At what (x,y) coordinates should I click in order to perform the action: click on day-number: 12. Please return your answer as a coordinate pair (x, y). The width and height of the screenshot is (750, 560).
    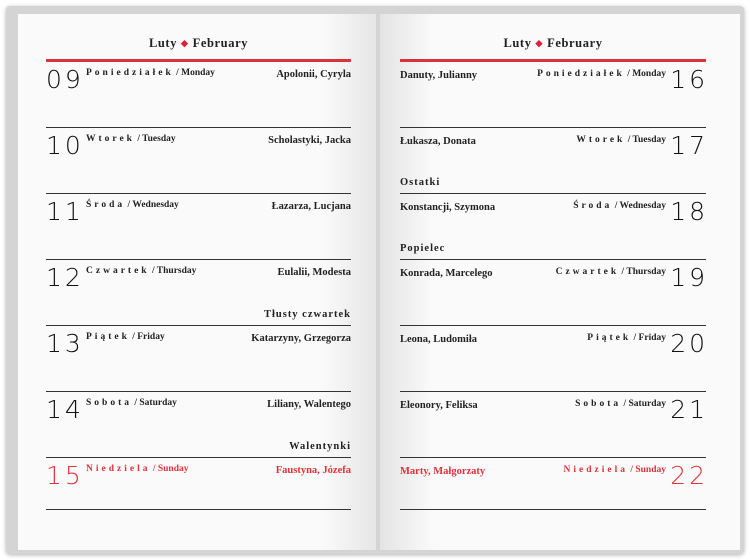
    Looking at the image, I should click on (65, 277).